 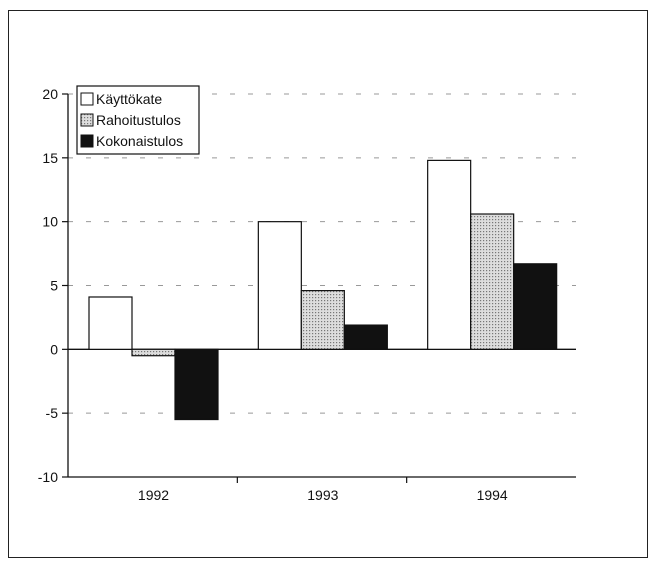 I want to click on legend: Käyttökate Rahoitustulos Kokonaistulos, so click(x=138, y=120).